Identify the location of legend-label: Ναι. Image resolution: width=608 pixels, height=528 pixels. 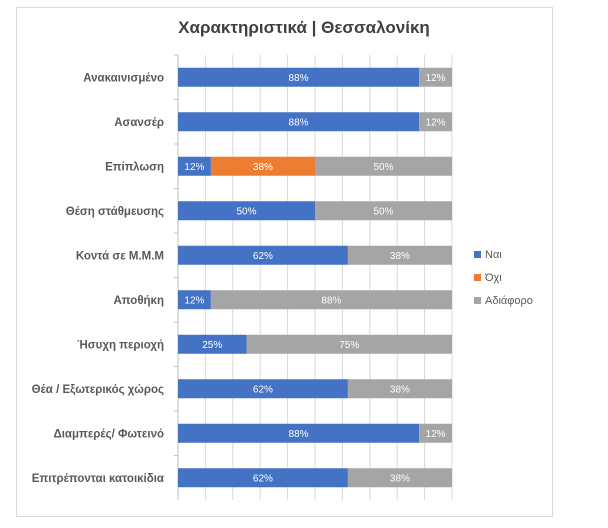
(493, 255).